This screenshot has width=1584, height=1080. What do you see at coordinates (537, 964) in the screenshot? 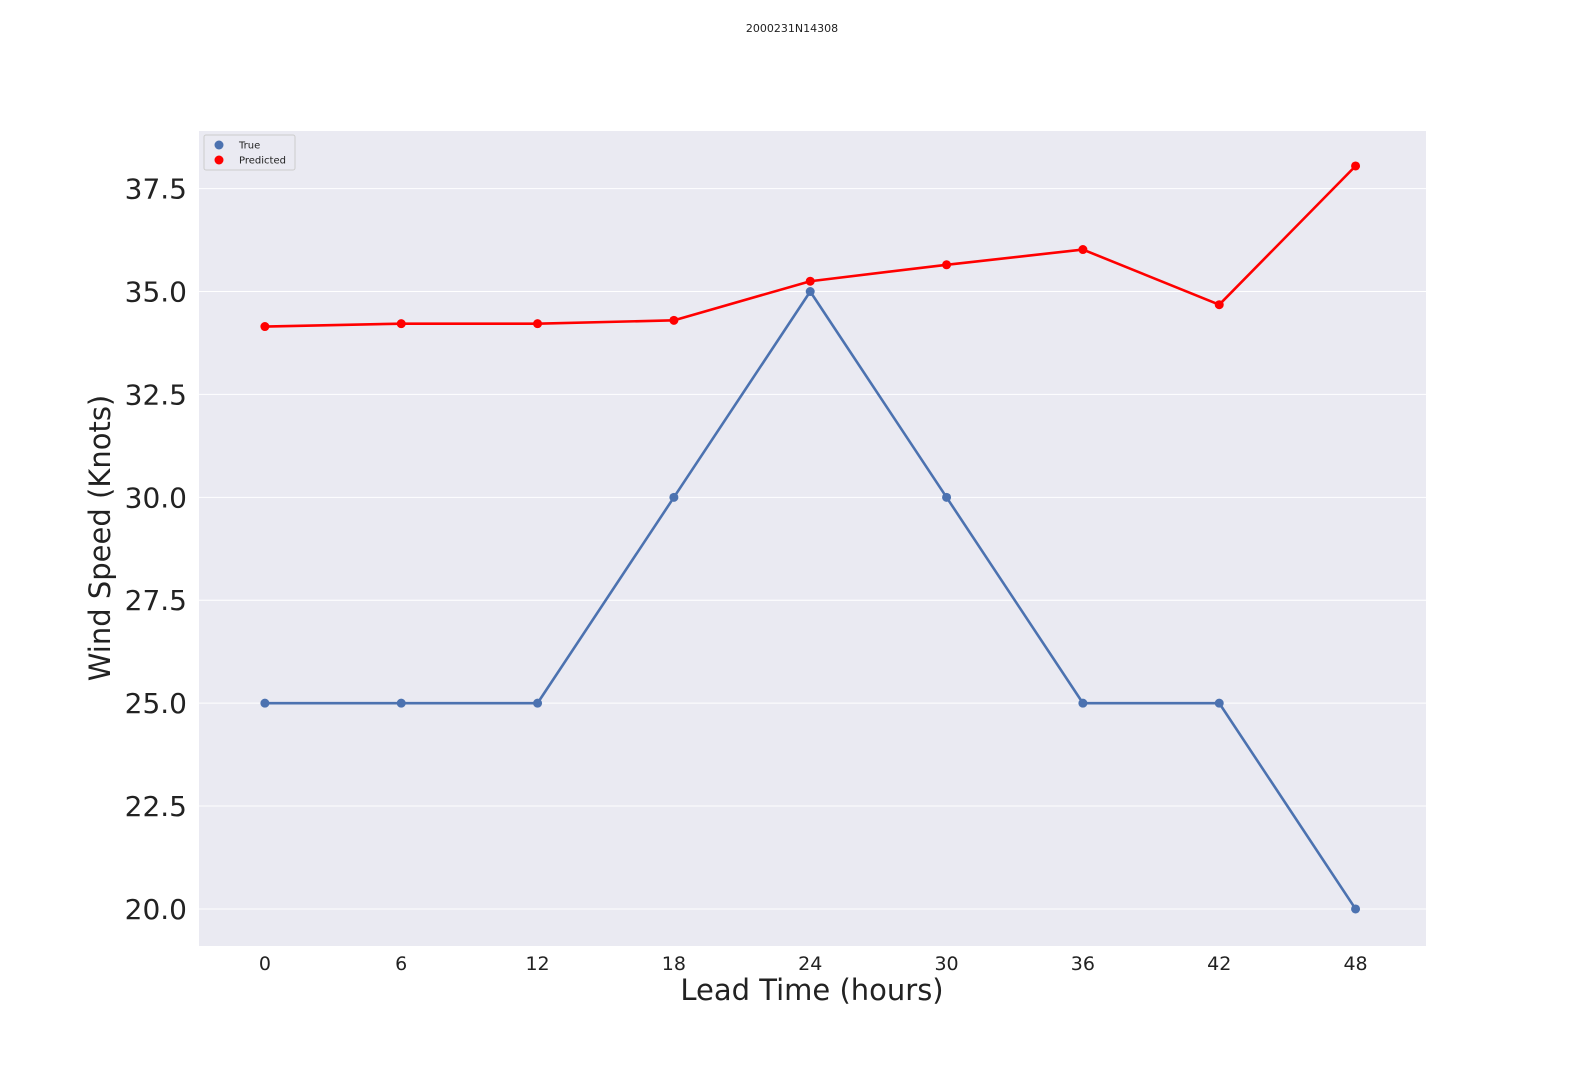
I see `x-tick-label: 12` at bounding box center [537, 964].